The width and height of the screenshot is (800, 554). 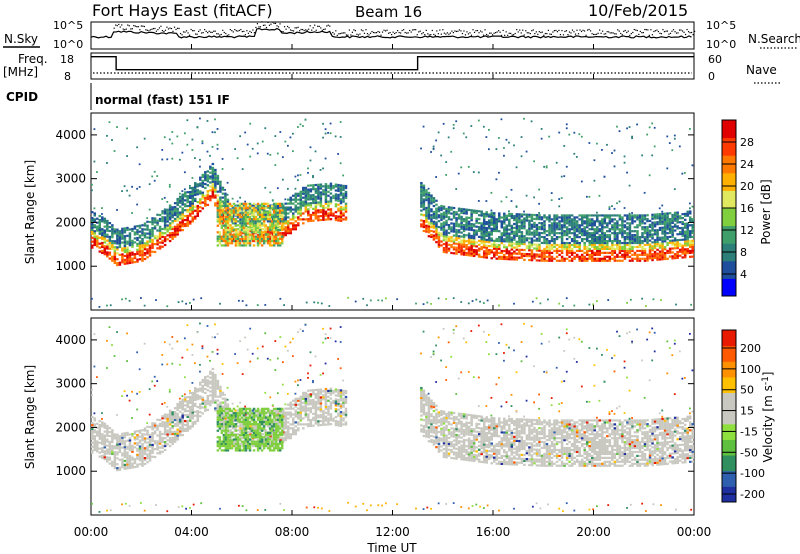 What do you see at coordinates (21, 39) in the screenshot?
I see `nsky-label: N.Sky` at bounding box center [21, 39].